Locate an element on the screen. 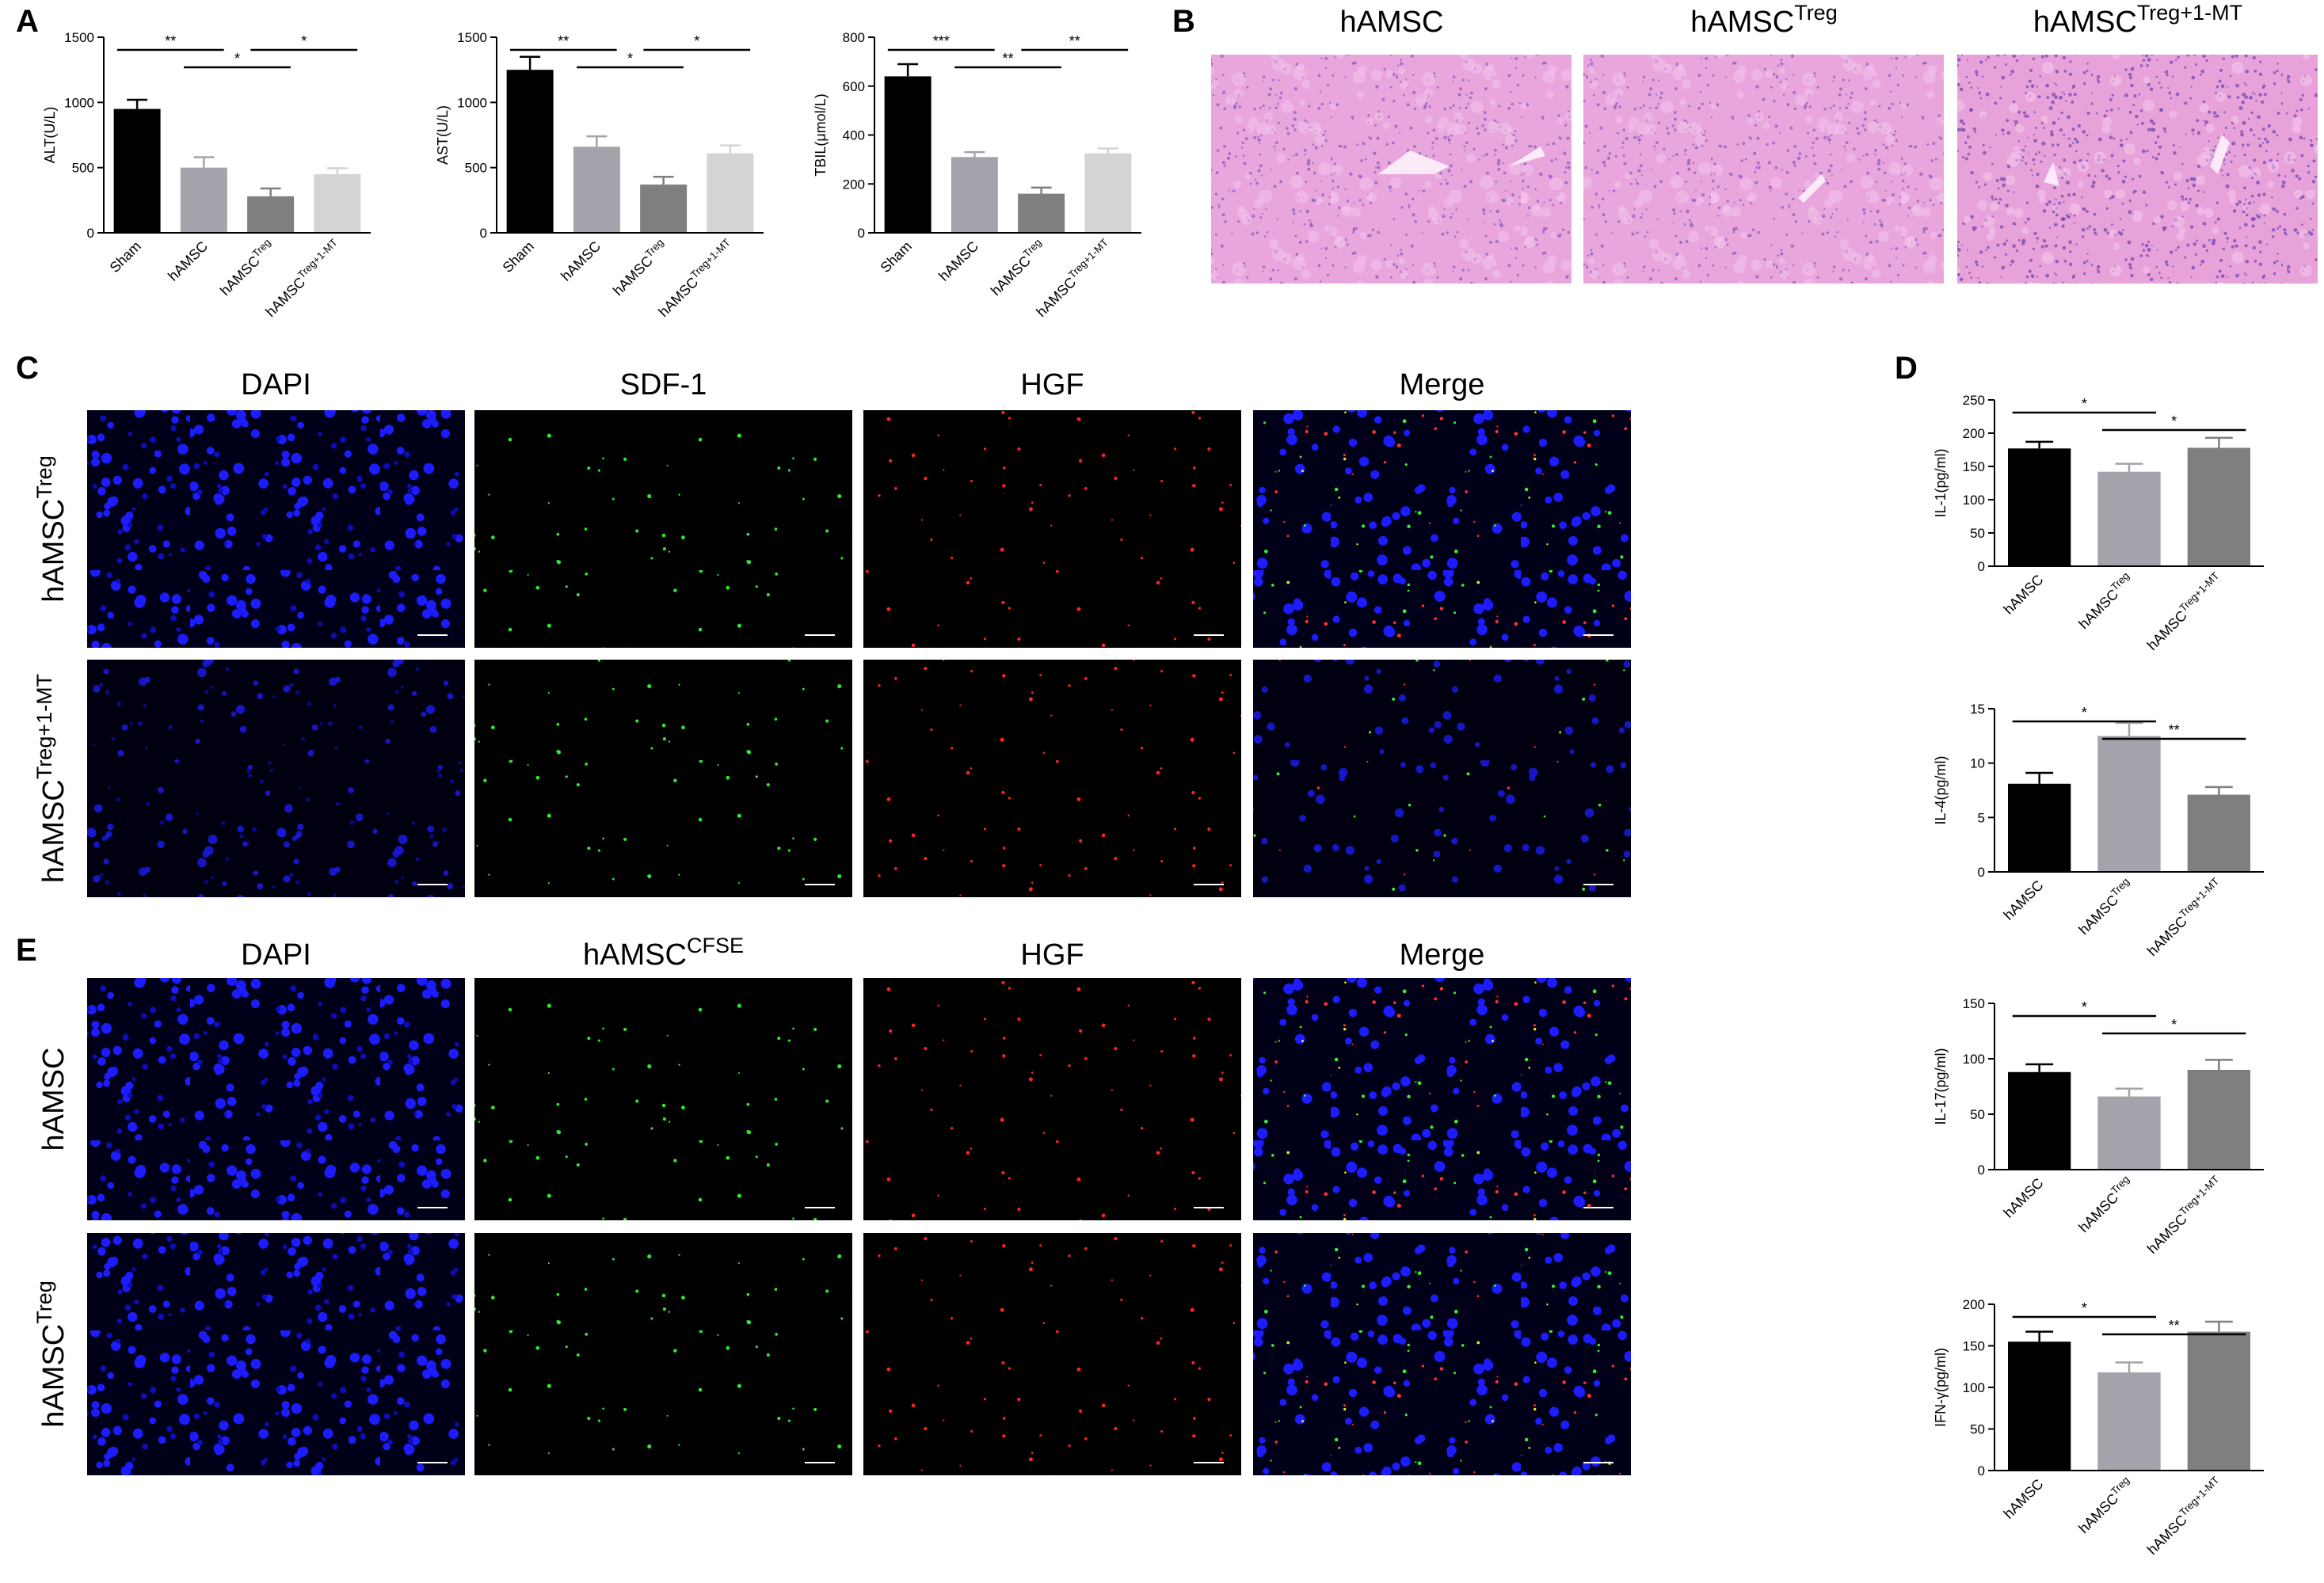  column-header-base: DAPI is located at coordinates (276, 955).